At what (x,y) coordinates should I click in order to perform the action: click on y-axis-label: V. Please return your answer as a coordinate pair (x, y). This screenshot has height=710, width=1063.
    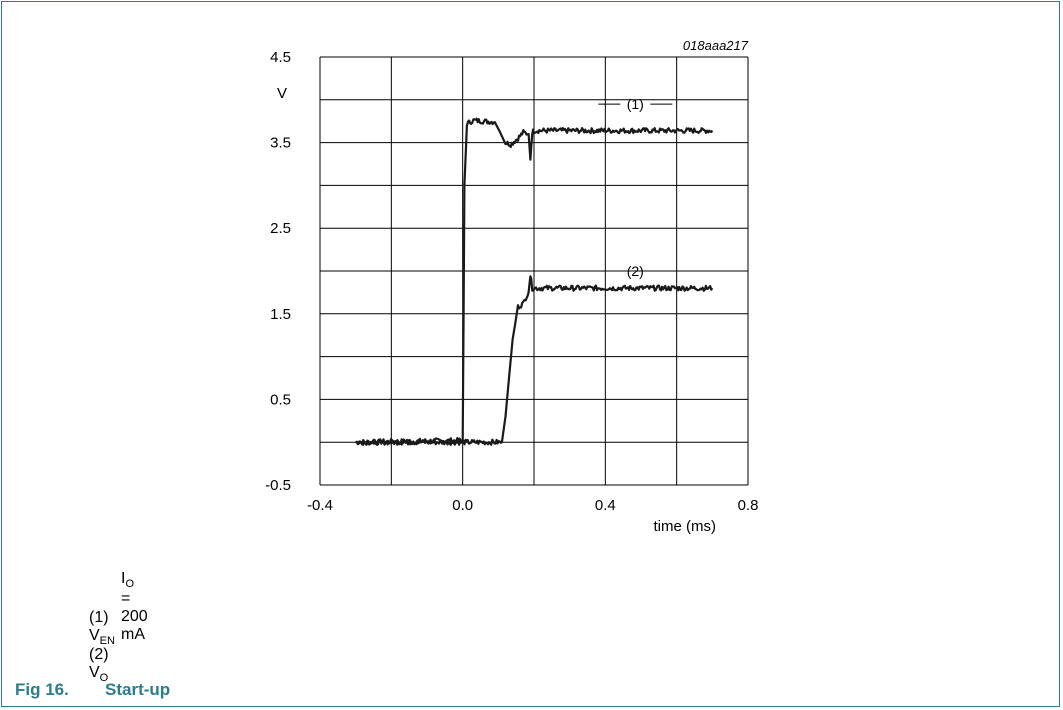
    Looking at the image, I should click on (282, 93).